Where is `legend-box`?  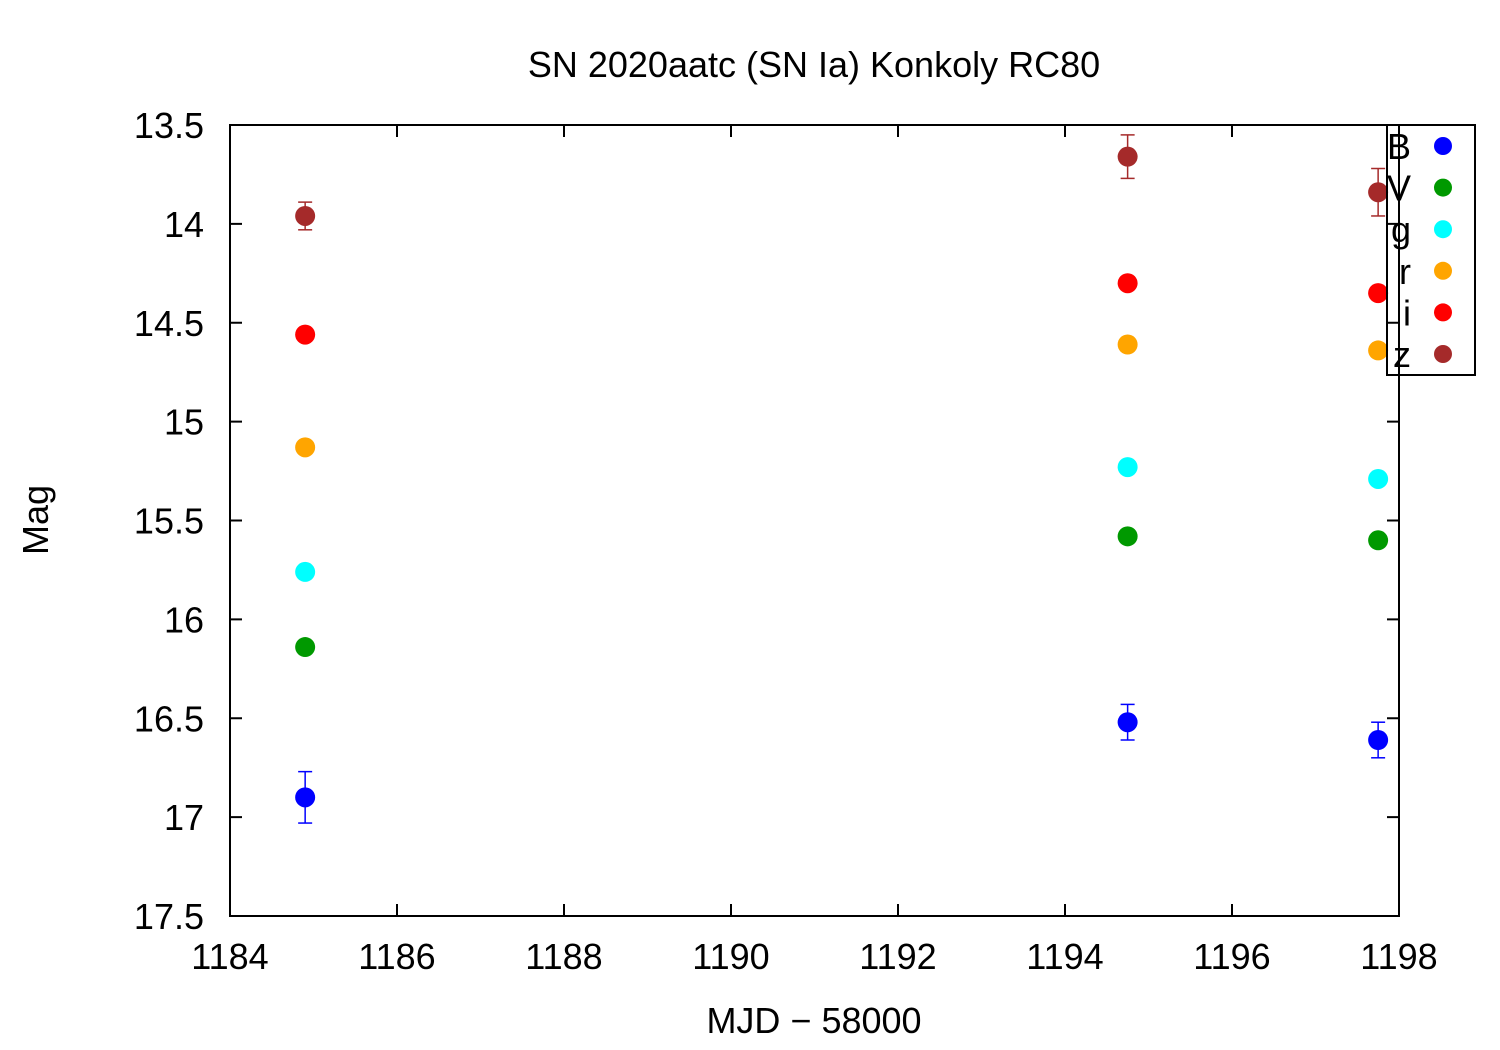 legend-box is located at coordinates (1431, 250).